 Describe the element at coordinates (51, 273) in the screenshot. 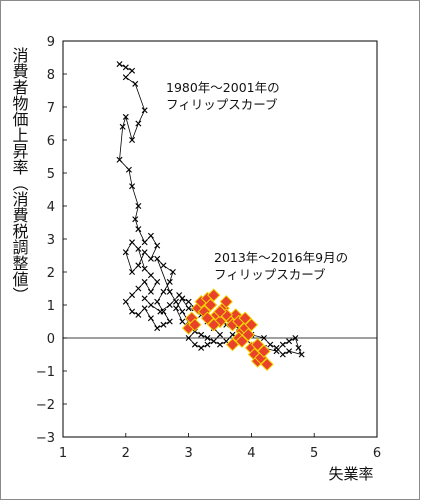

I see `y-tick-label: 2` at that location.